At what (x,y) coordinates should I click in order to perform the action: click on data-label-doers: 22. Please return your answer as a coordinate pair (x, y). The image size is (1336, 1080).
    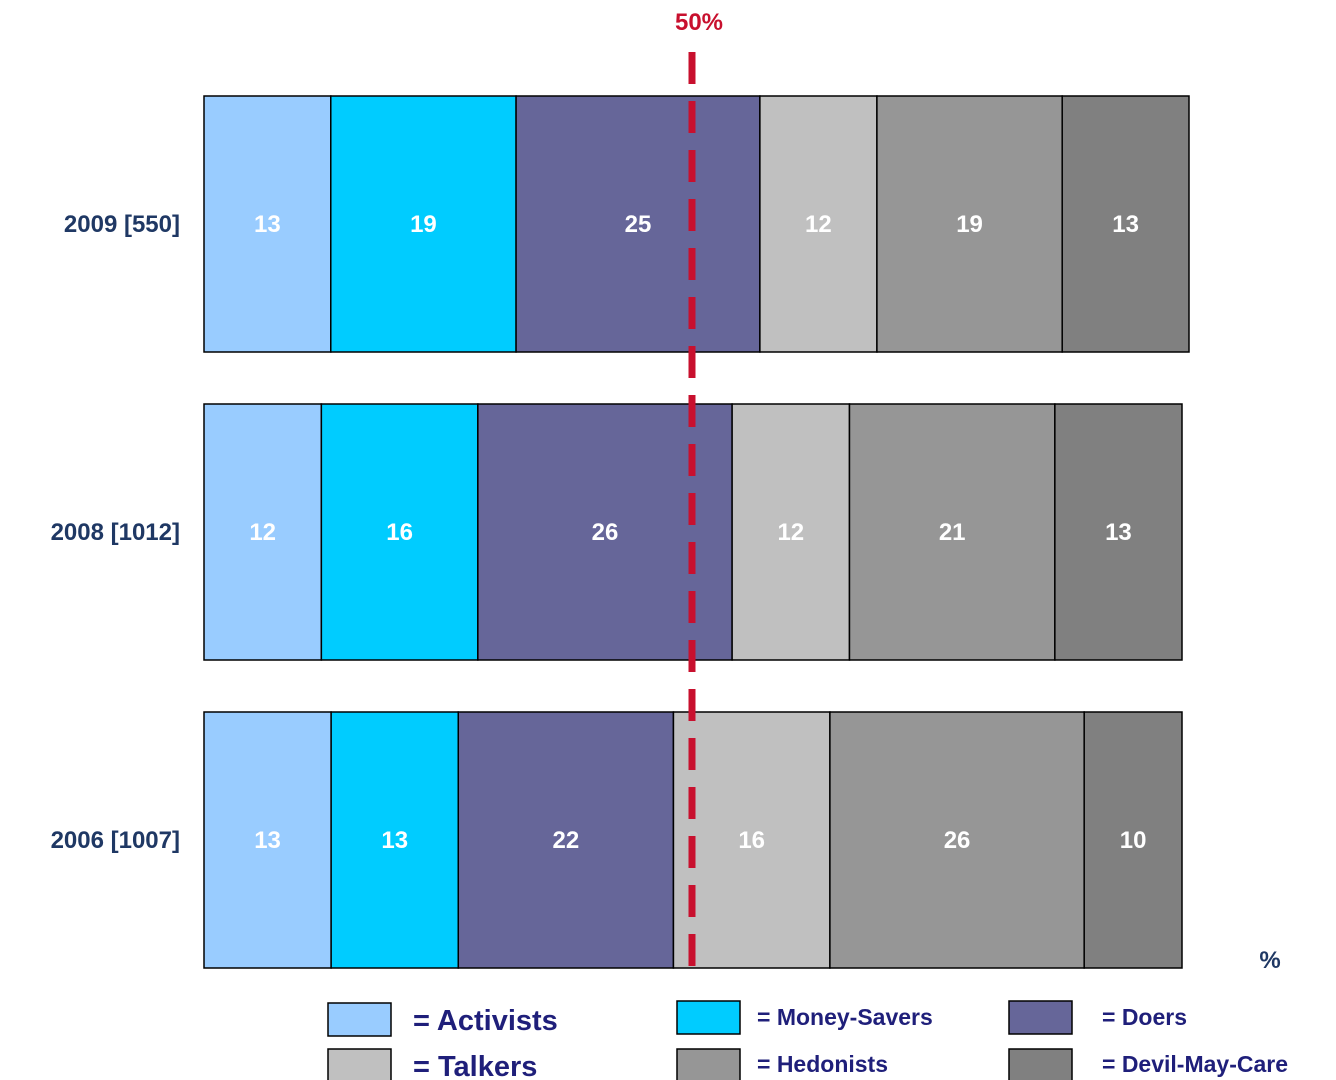
    Looking at the image, I should click on (566, 840).